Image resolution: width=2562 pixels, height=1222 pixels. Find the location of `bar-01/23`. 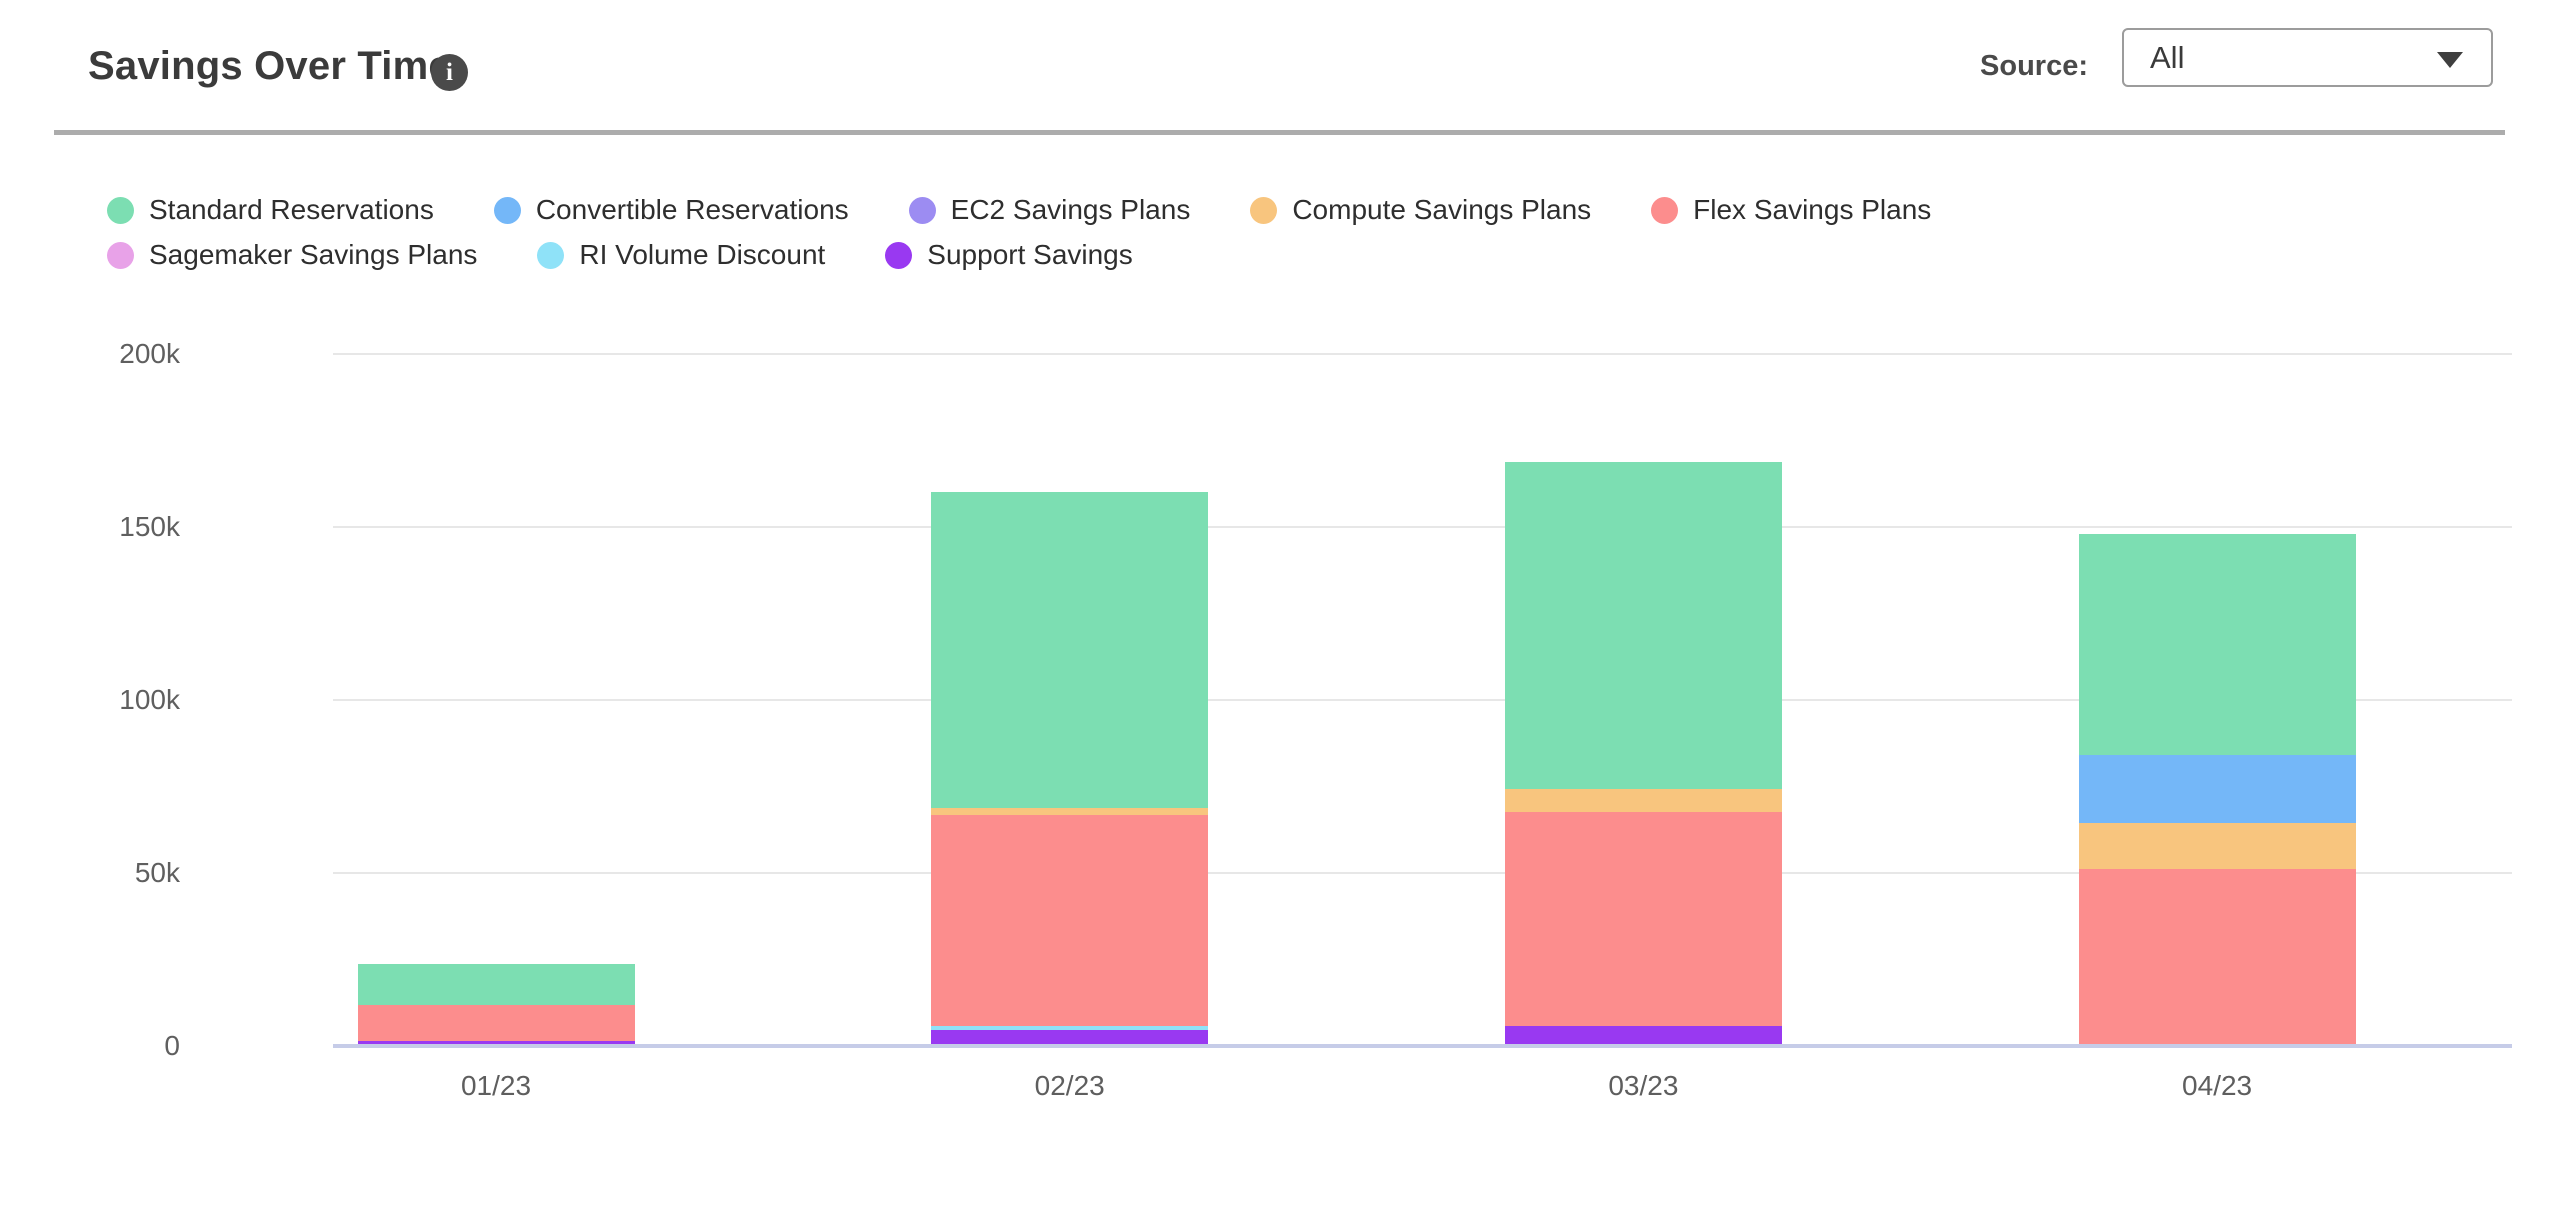

bar-01/23 is located at coordinates (496, 1003).